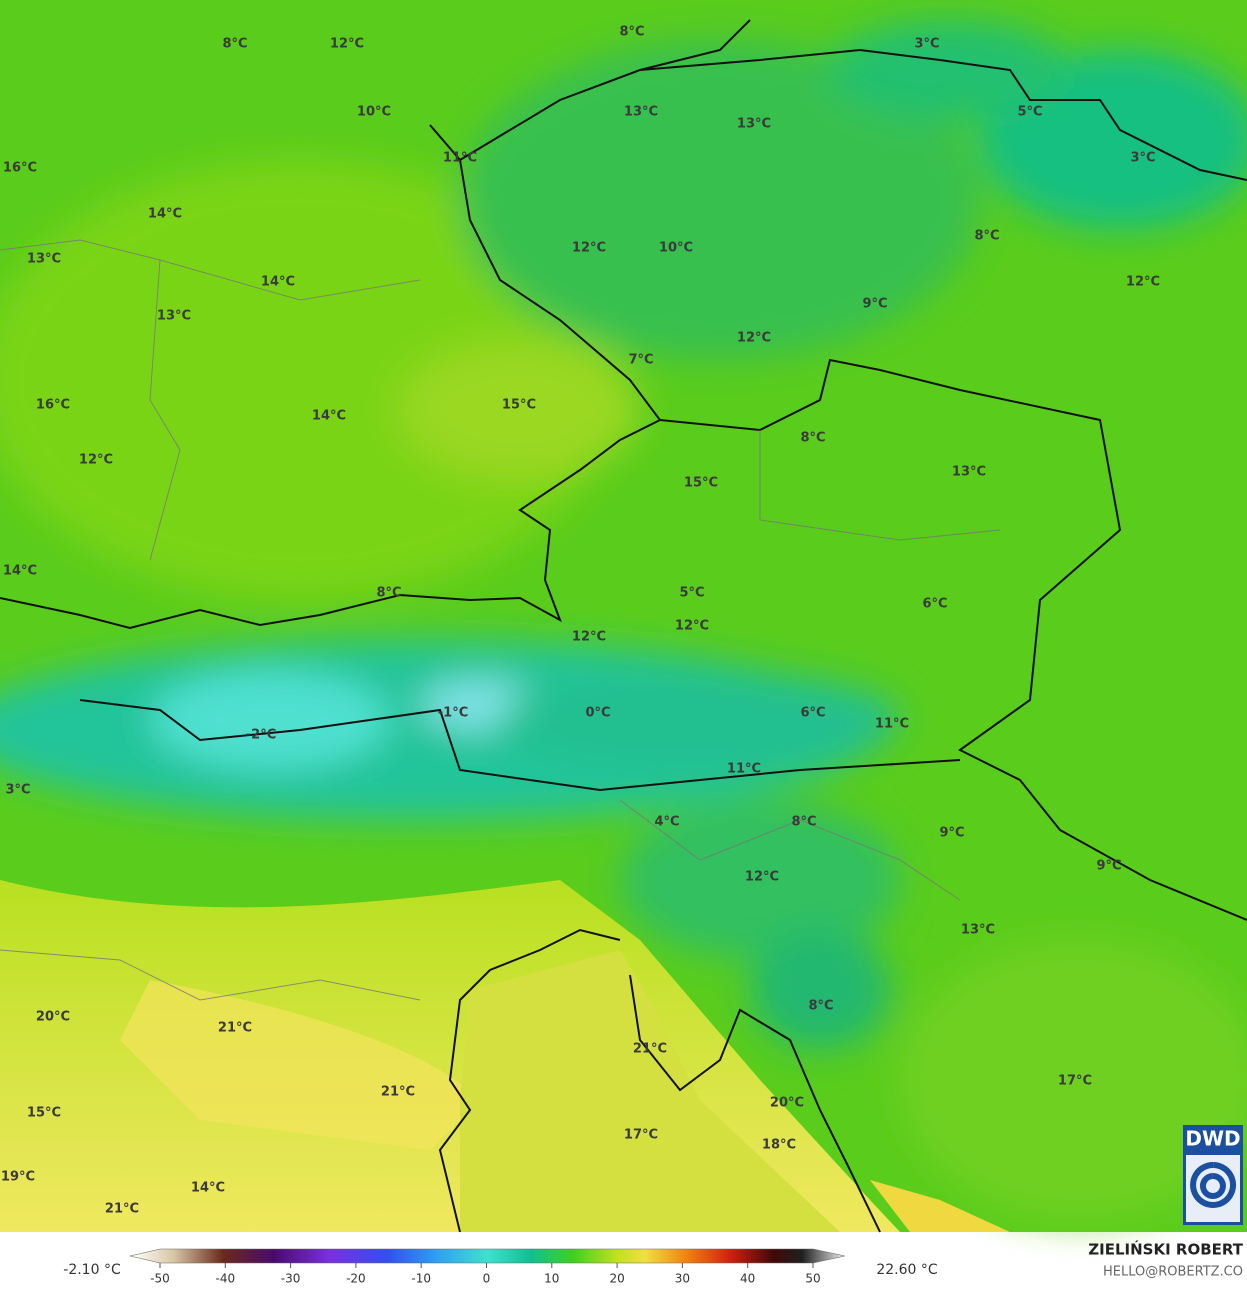 This screenshot has height=1291, width=1247. I want to click on colorbar-tick-label: -40, so click(225, 1279).